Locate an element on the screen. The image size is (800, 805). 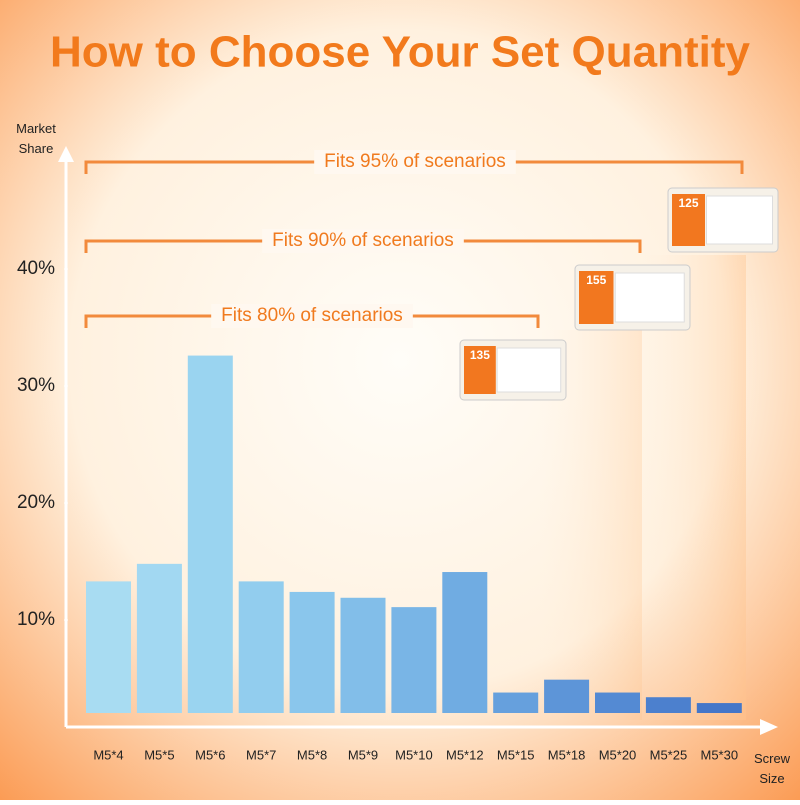
x-tick-label: M5*25 is located at coordinates (669, 754).